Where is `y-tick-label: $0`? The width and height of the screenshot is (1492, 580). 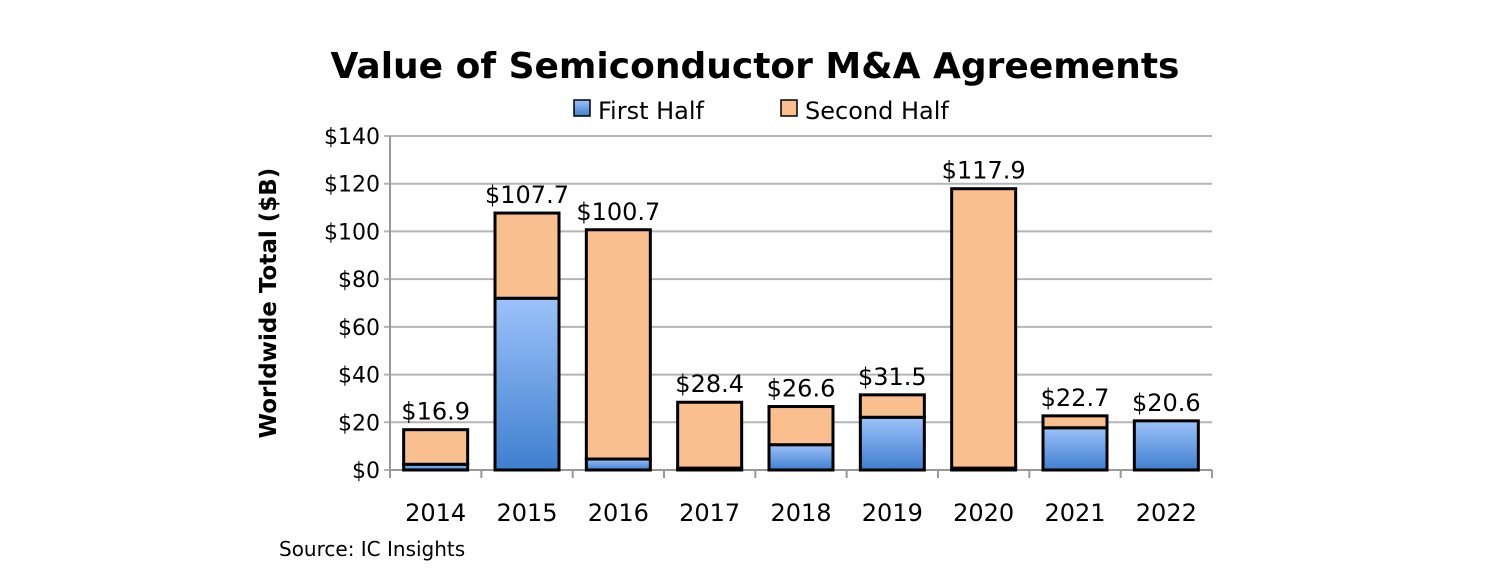 y-tick-label: $0 is located at coordinates (366, 471).